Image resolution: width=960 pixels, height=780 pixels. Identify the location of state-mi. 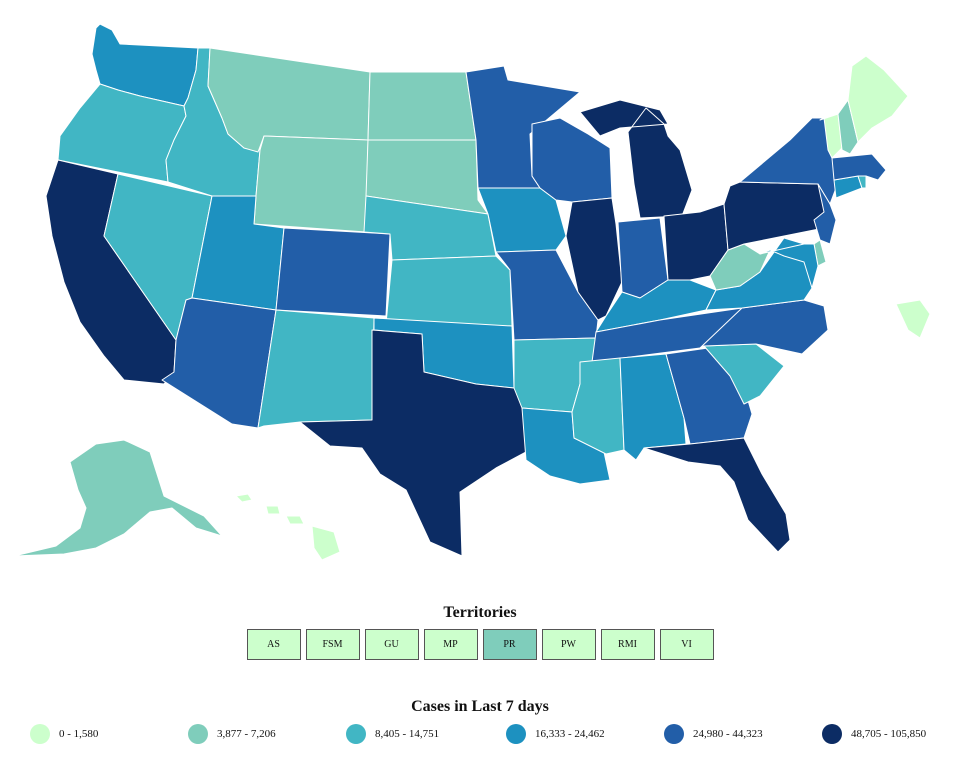
(636, 159).